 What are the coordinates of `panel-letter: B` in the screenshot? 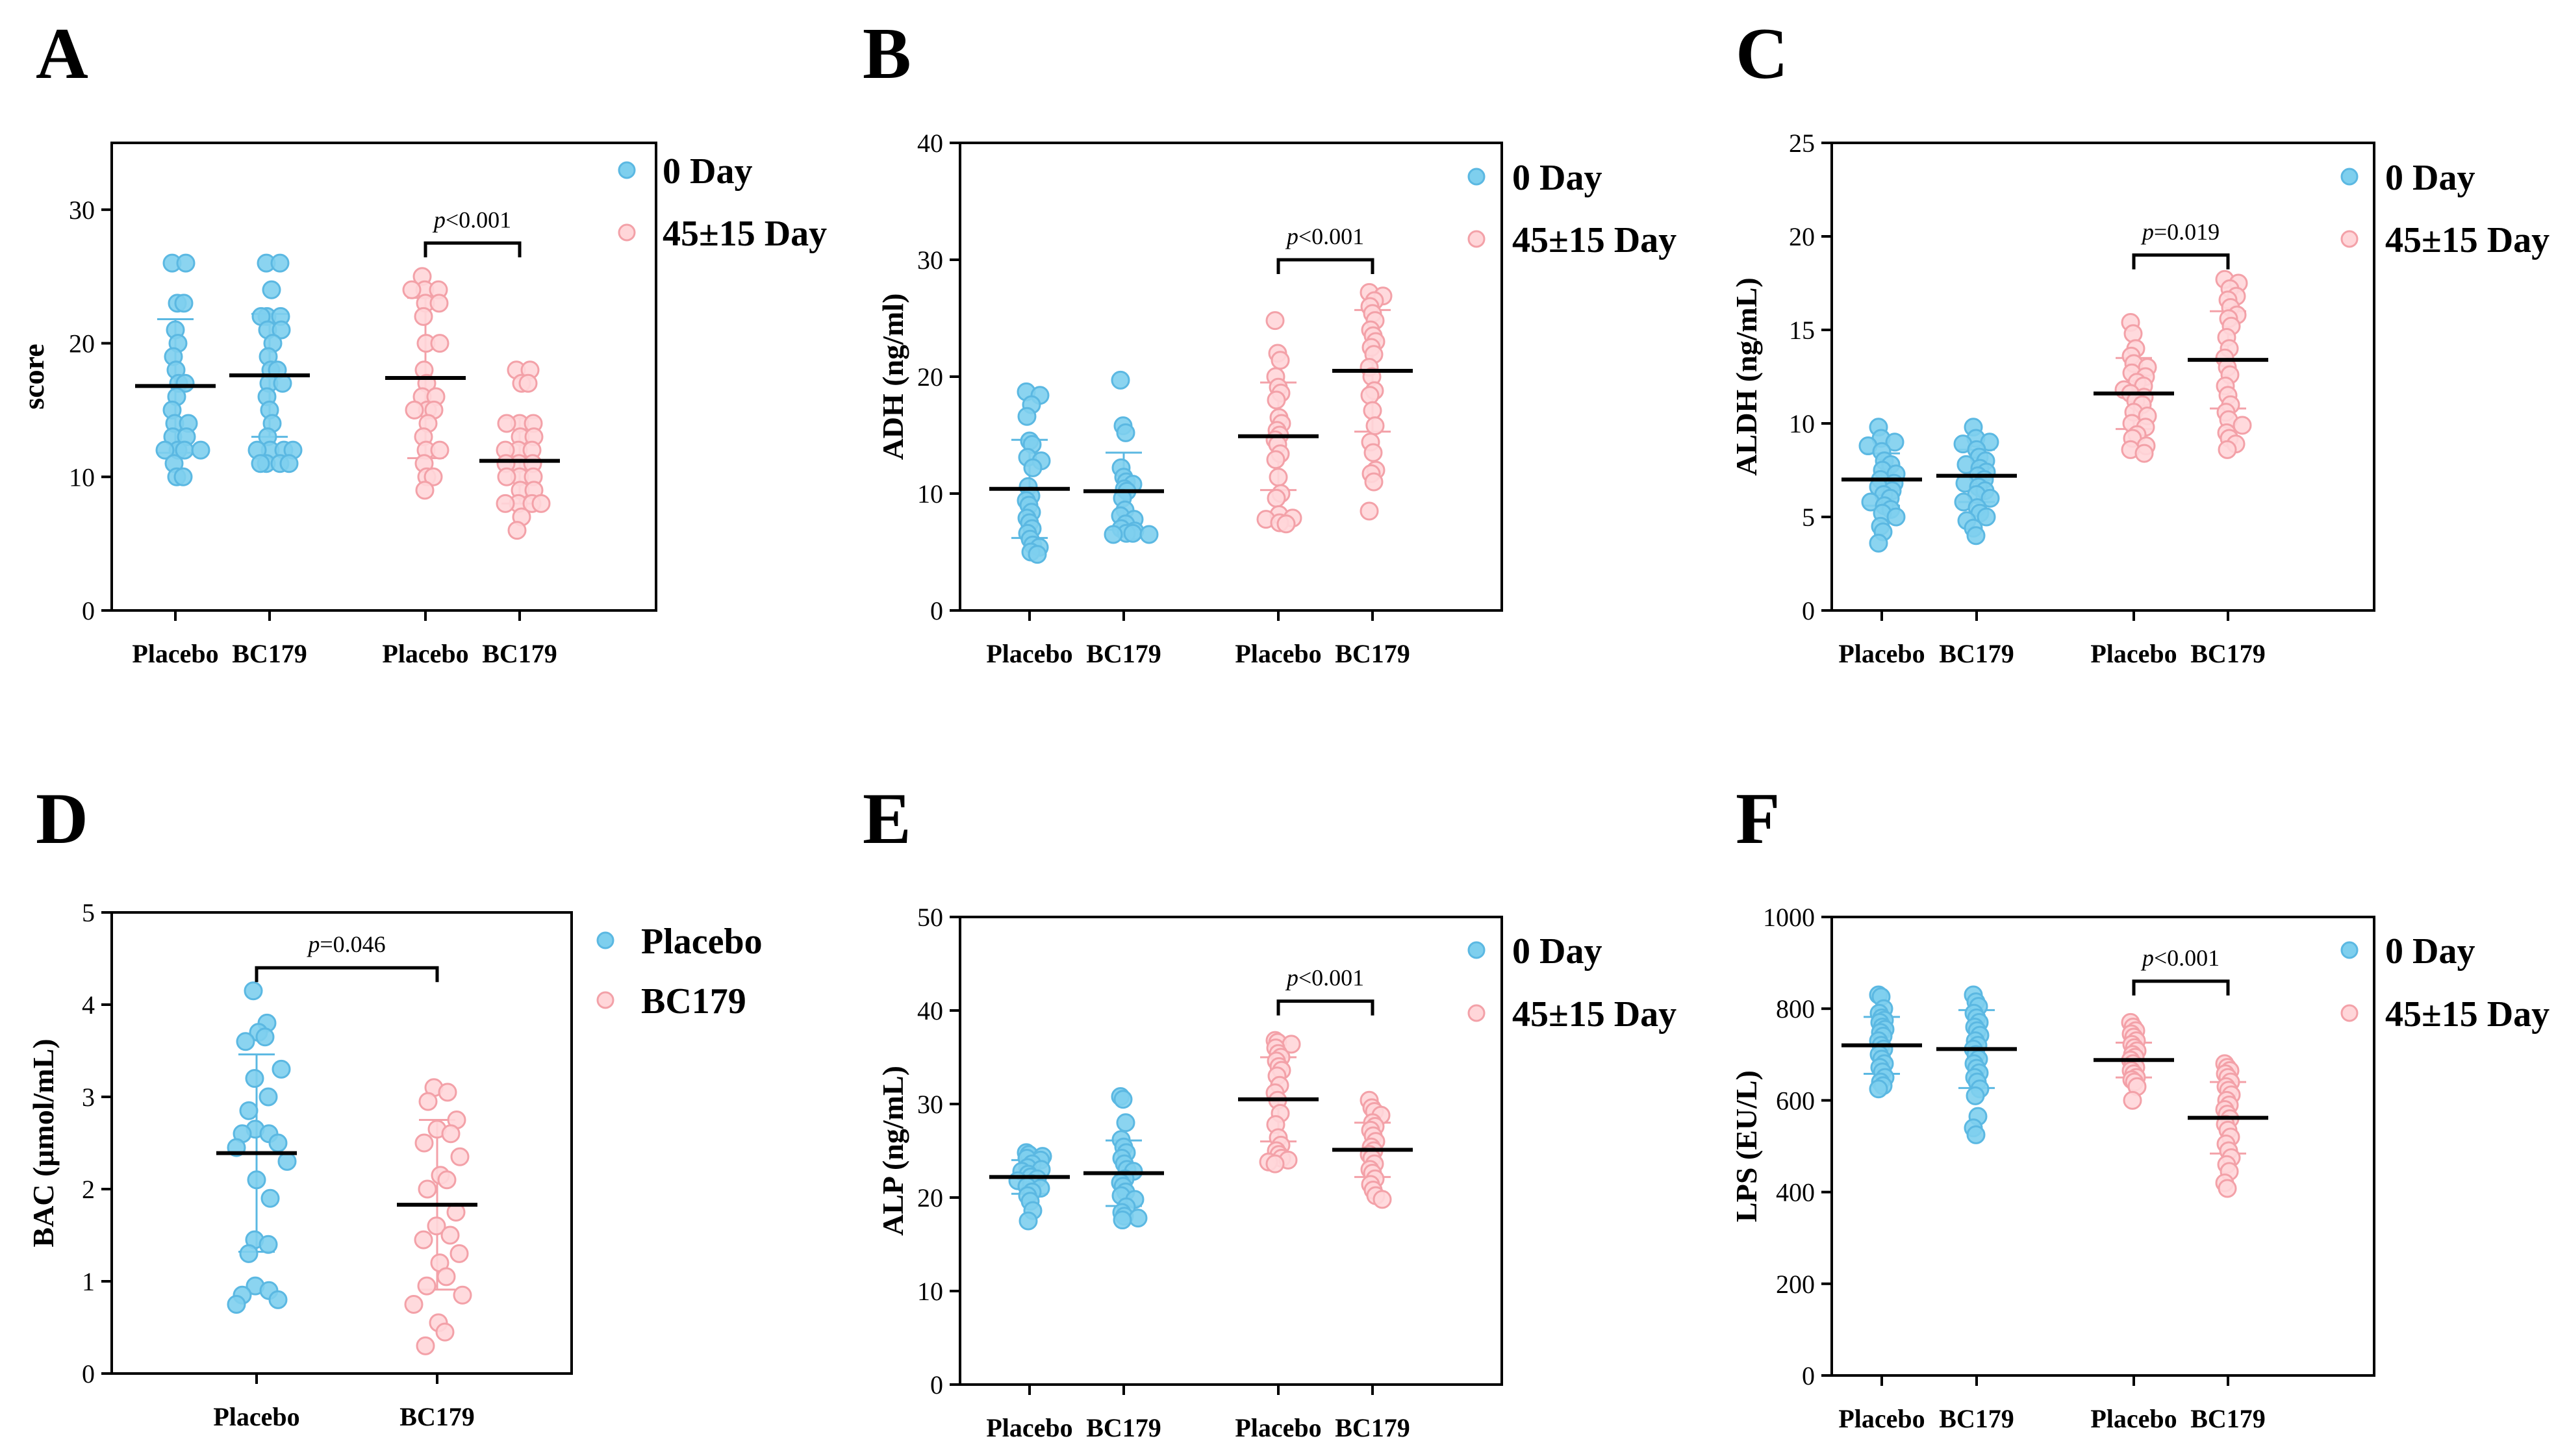 It's located at (887, 54).